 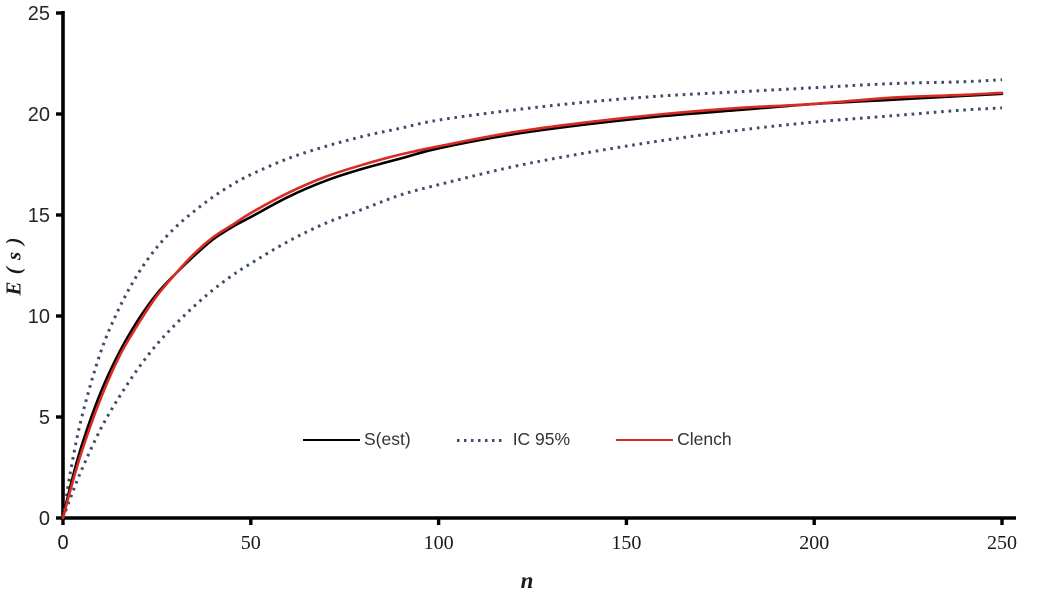 I want to click on x-tick-label: 150, so click(x=626, y=543).